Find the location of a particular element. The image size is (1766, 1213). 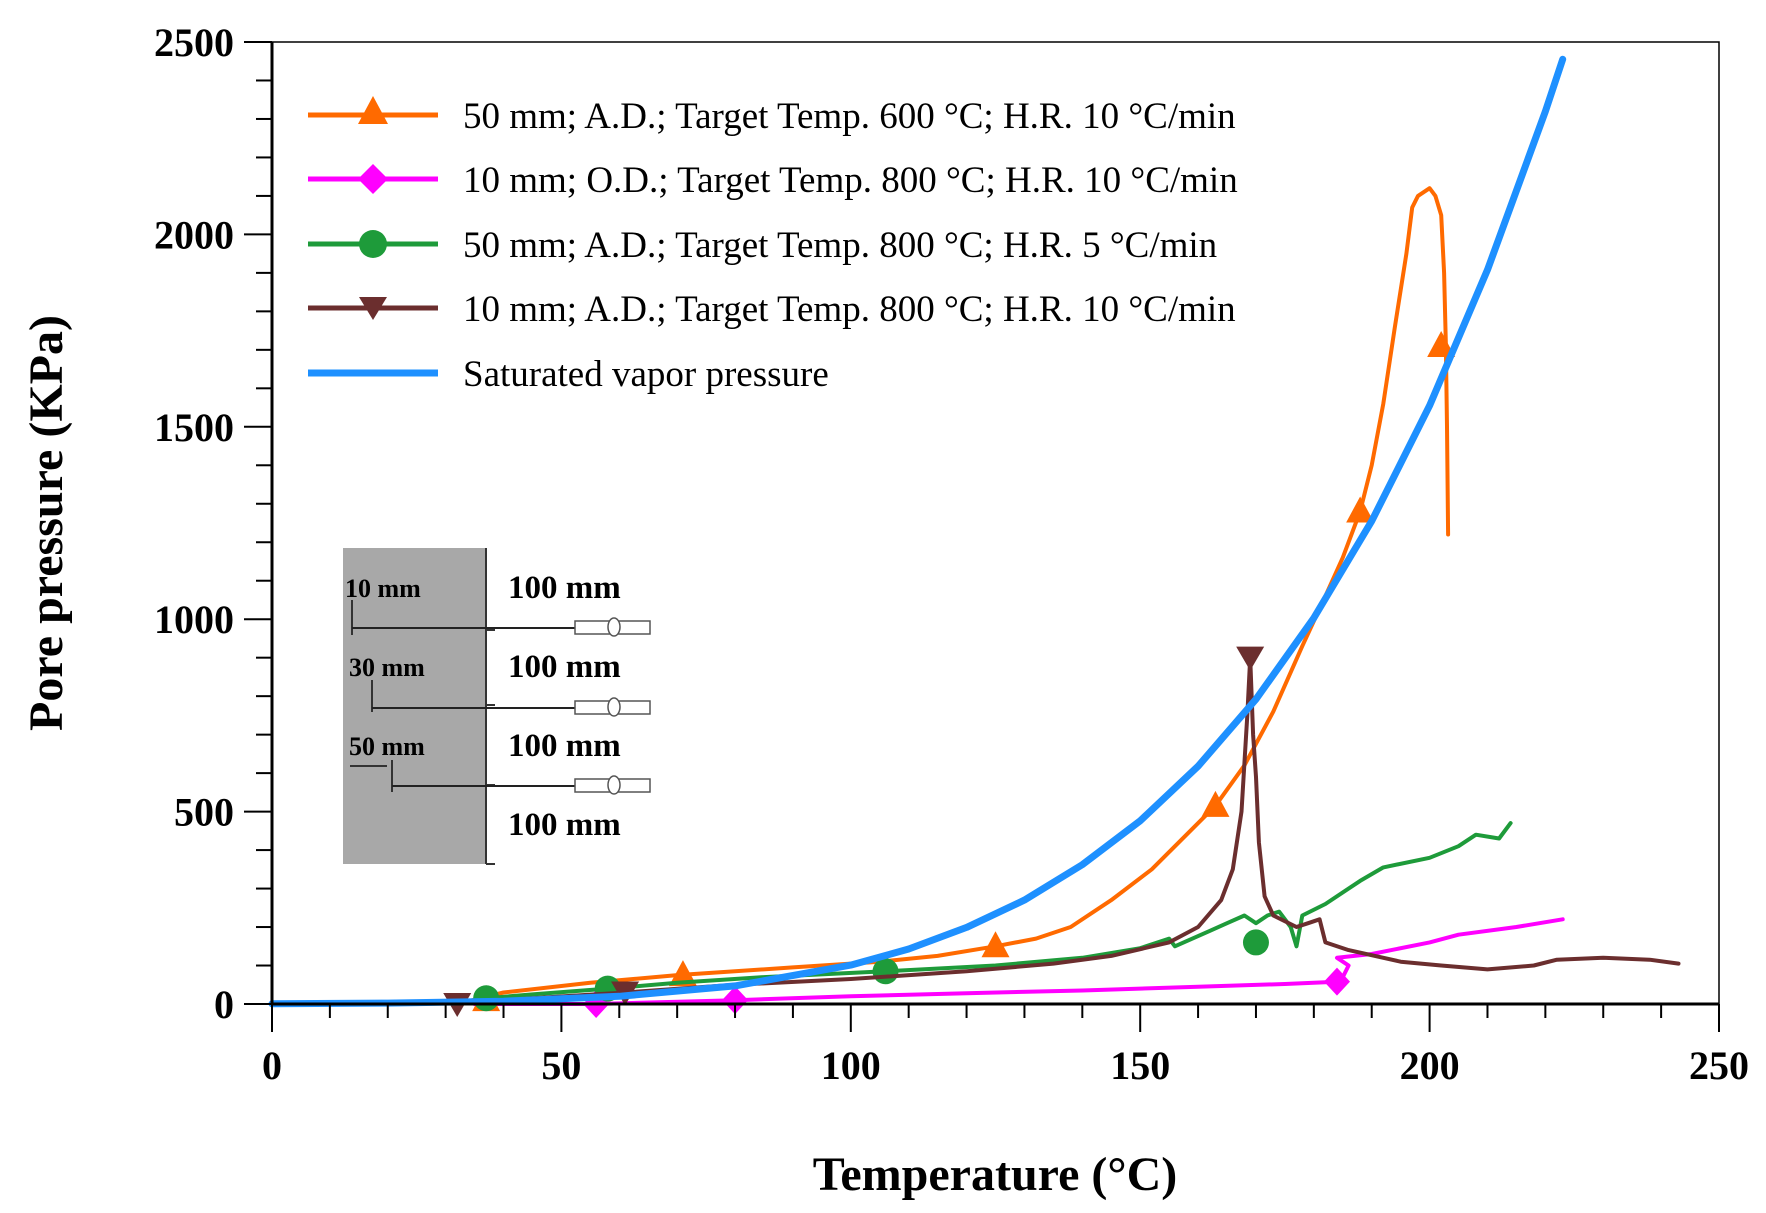

x-tick-label: 200 is located at coordinates (1430, 1065).